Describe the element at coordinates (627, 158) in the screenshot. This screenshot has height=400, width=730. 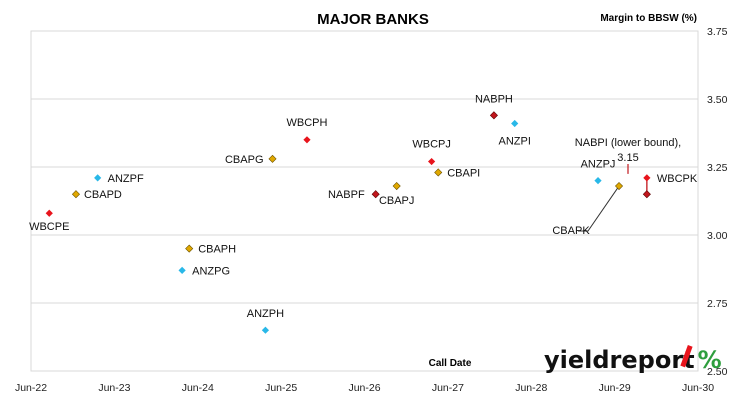
I see `annotation-value: 3.15` at that location.